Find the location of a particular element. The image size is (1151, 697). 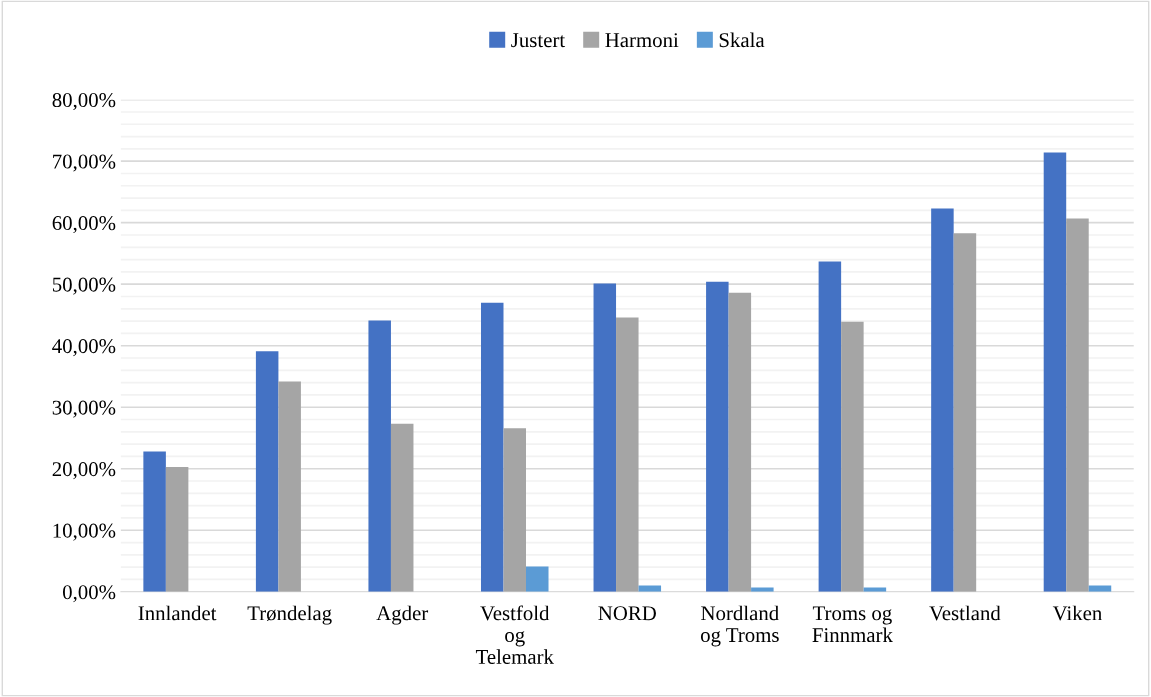

legend-label: Justert is located at coordinates (538, 40).